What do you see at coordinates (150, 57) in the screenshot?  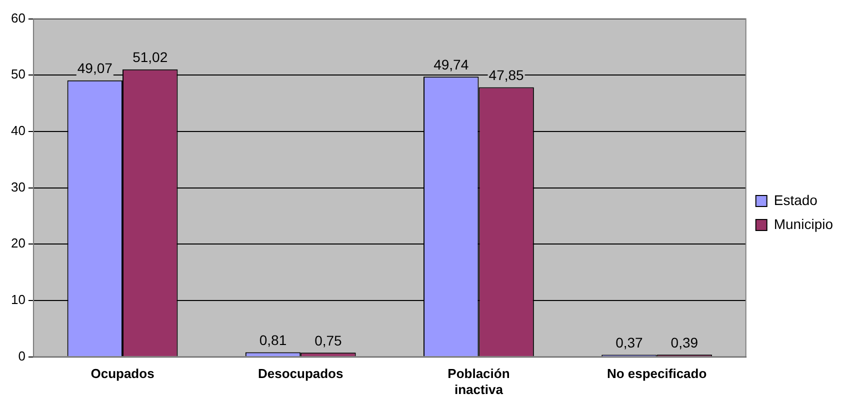 I see `data-label: 51,02` at bounding box center [150, 57].